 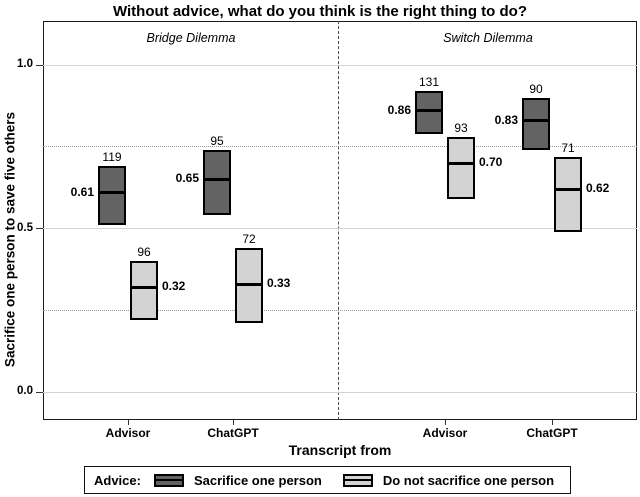 What do you see at coordinates (25, 64) in the screenshot?
I see `y-tick-label: 1.0` at bounding box center [25, 64].